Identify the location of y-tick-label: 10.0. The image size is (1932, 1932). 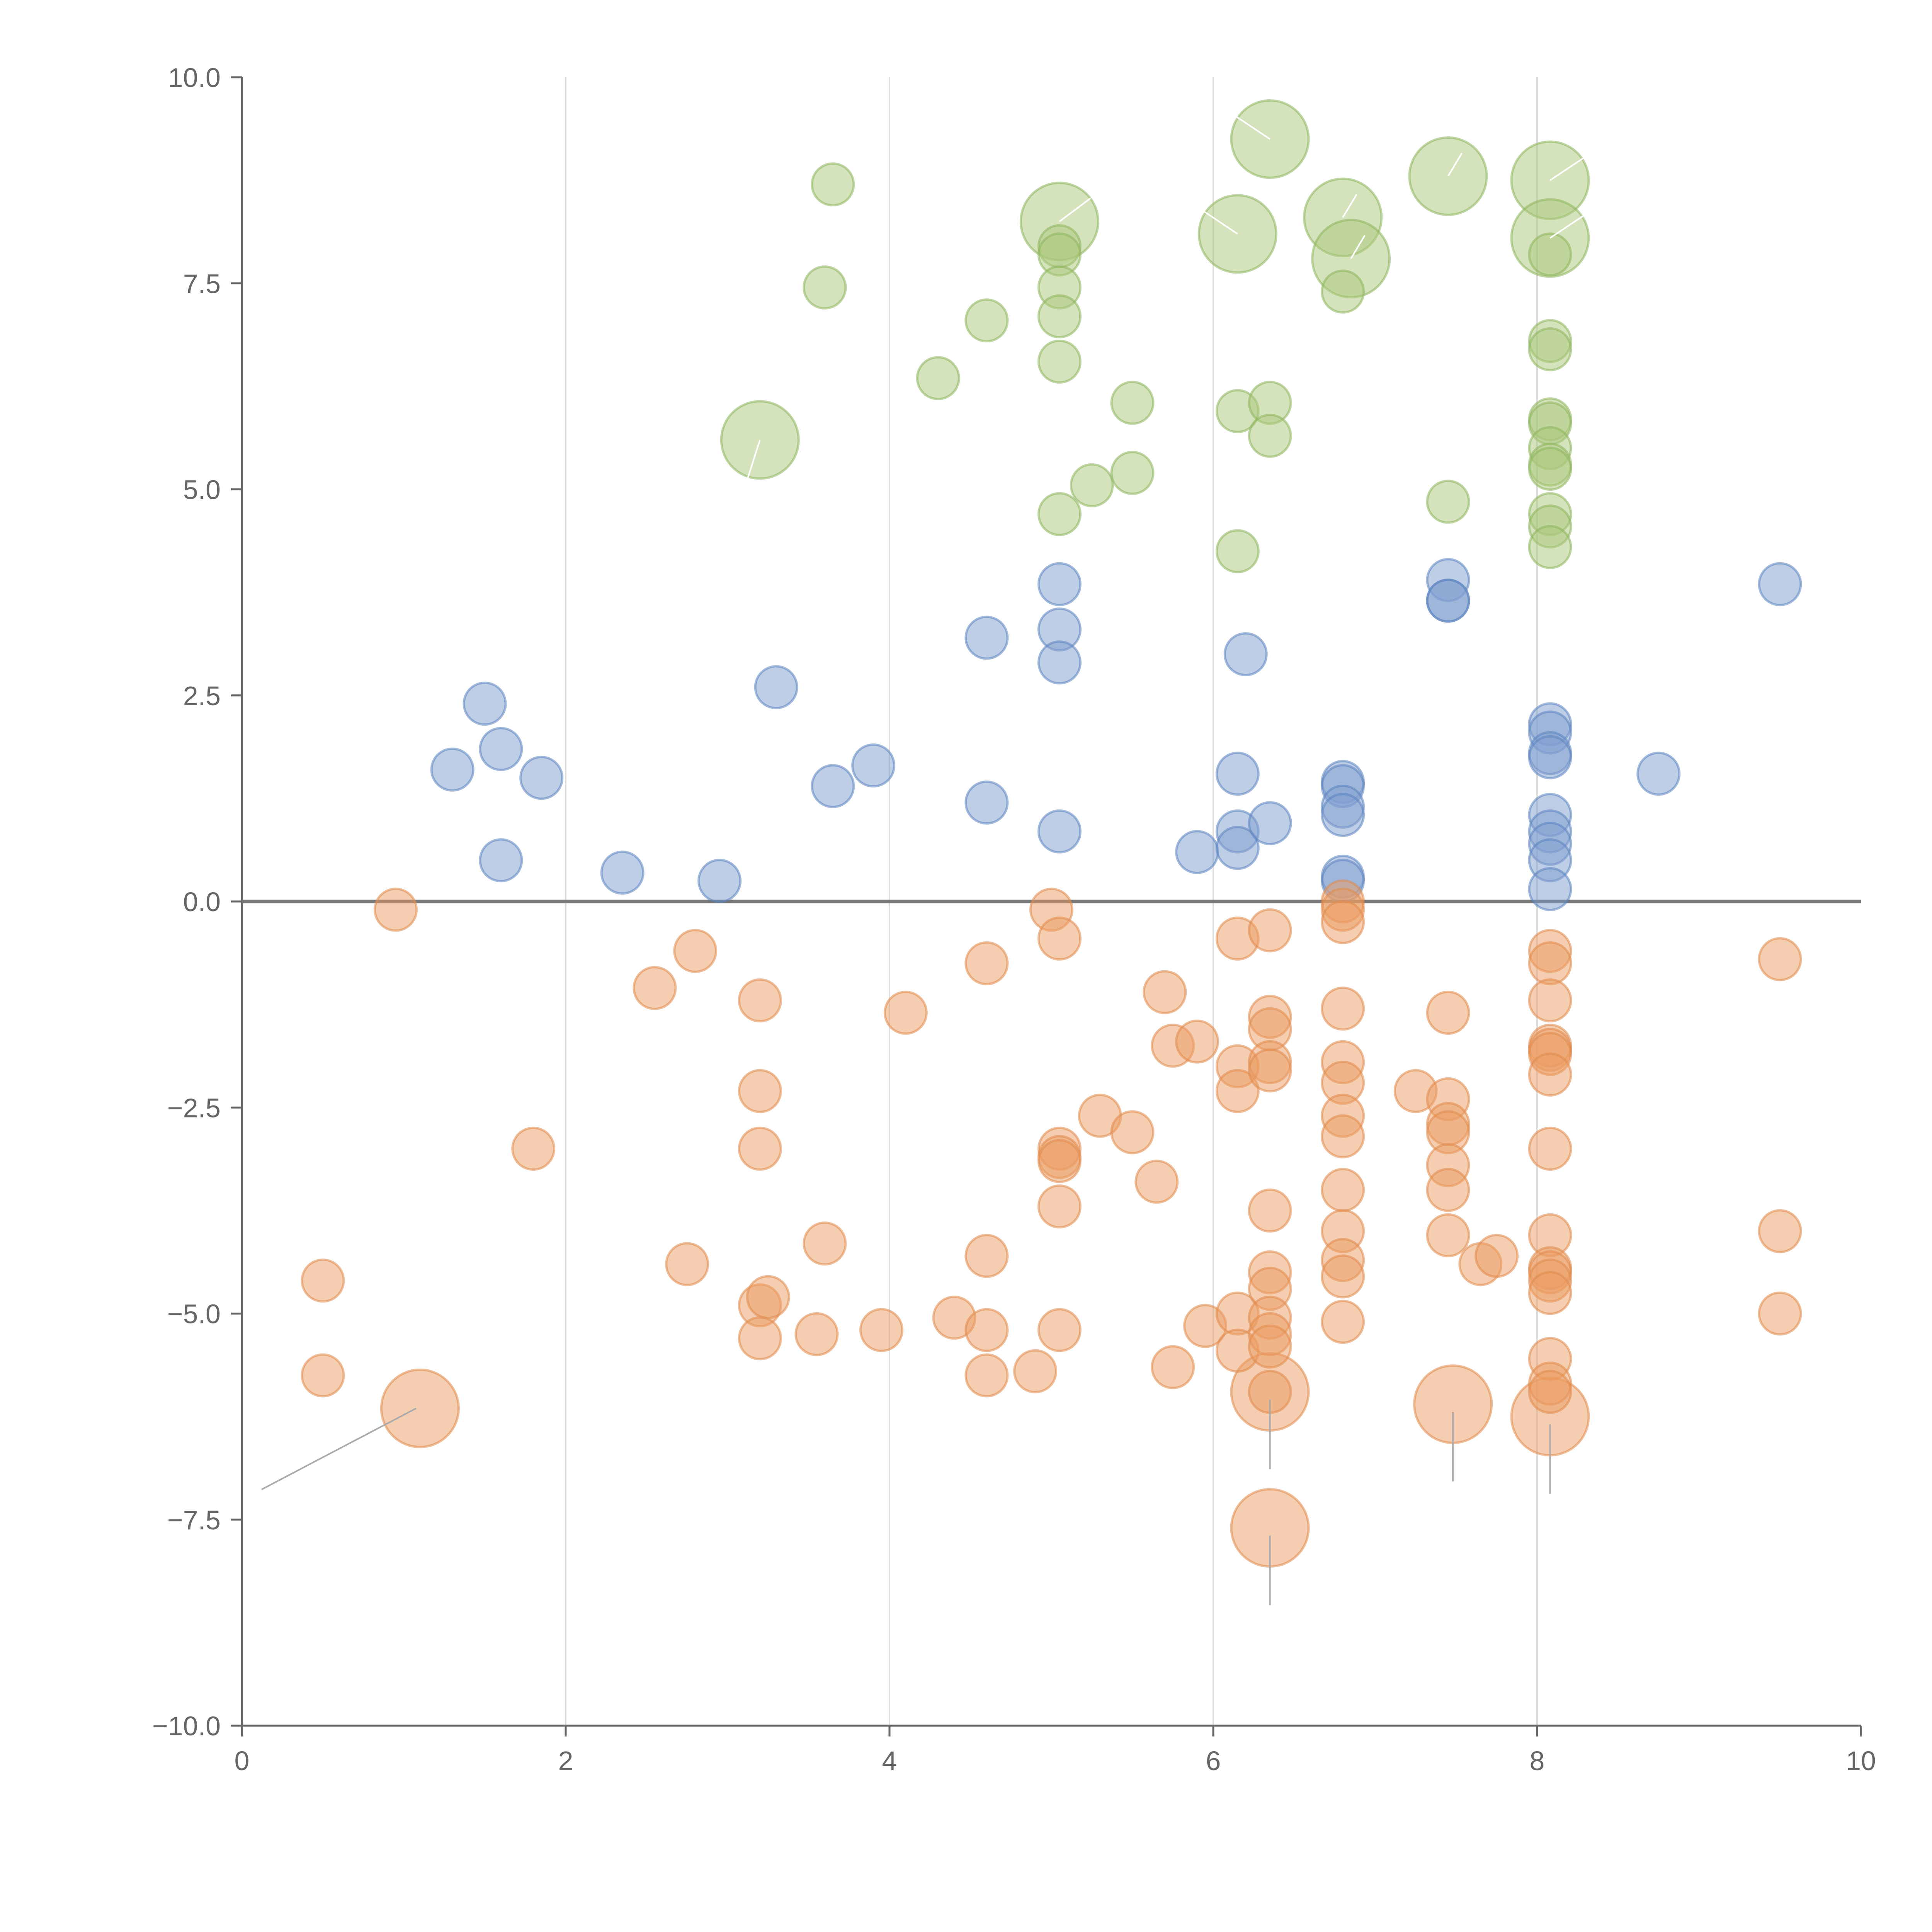
(194, 78).